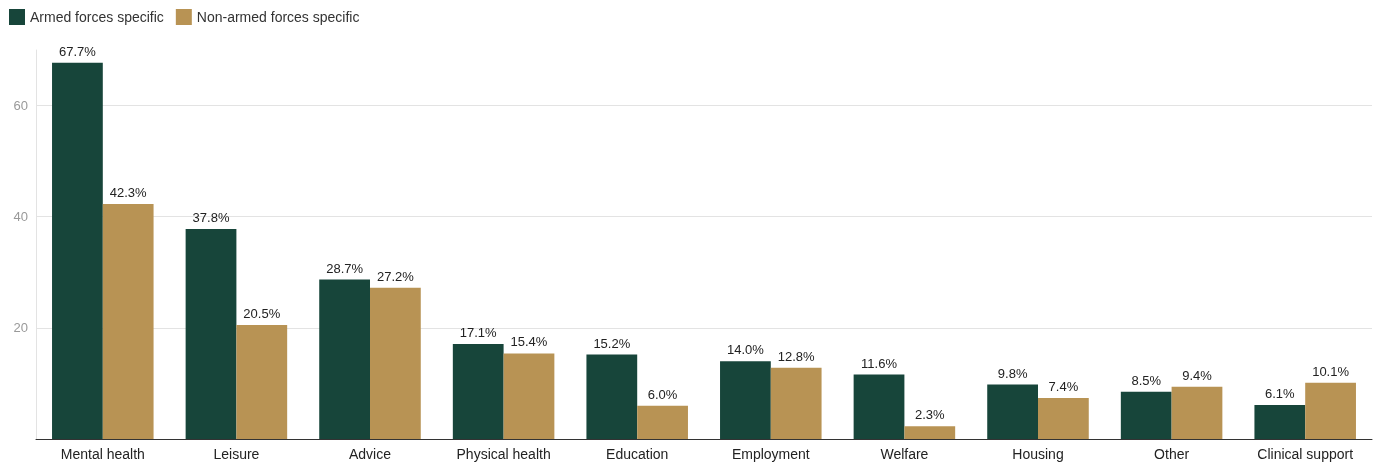 The width and height of the screenshot is (1386, 471). What do you see at coordinates (128, 192) in the screenshot?
I see `data-label: 42.3%` at bounding box center [128, 192].